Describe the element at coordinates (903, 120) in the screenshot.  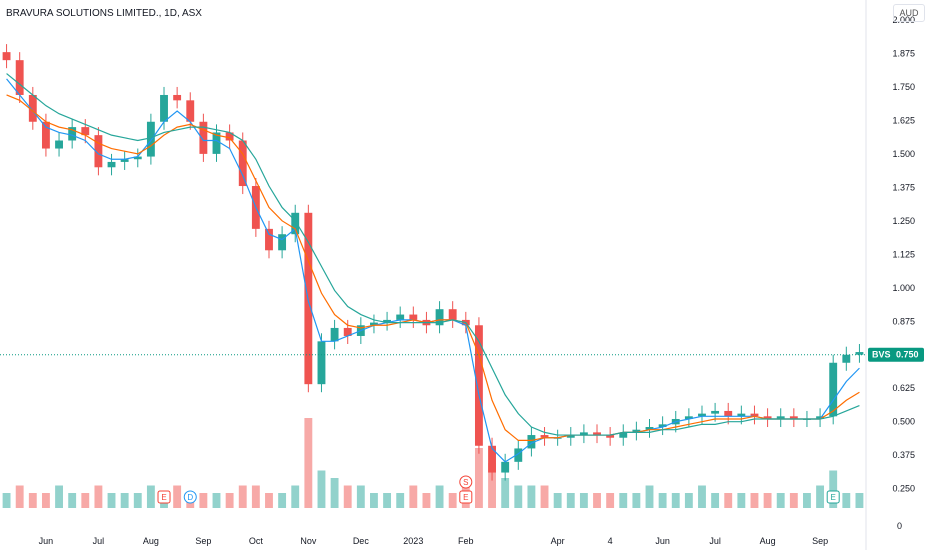
I see `y-tick-label: 1.625` at that location.